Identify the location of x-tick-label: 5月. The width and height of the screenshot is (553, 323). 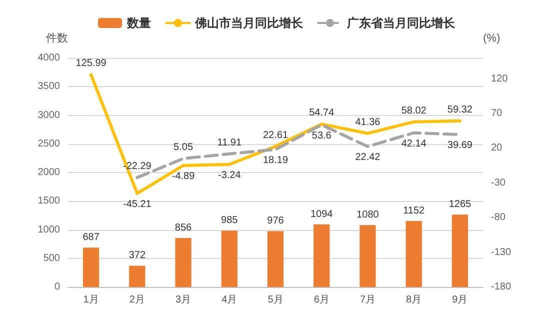
(276, 300).